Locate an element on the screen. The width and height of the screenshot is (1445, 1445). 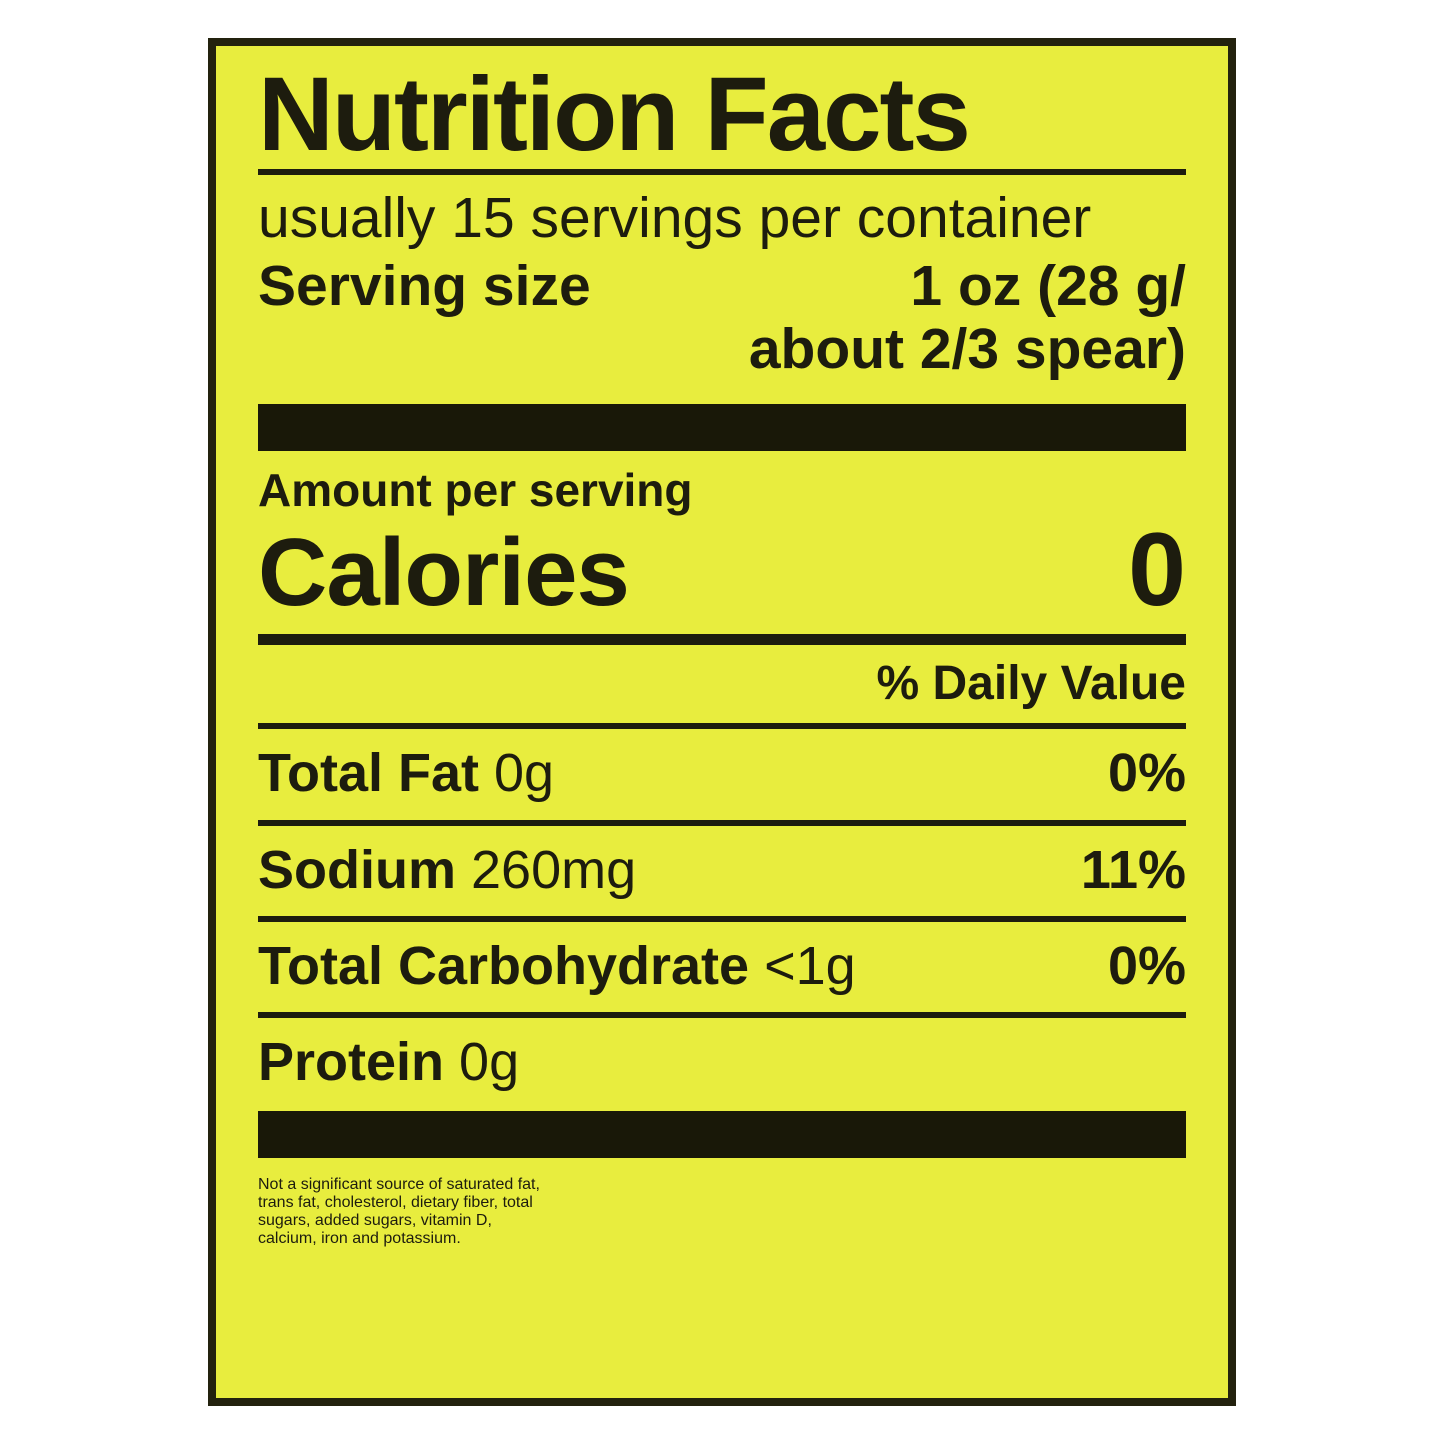
calories-row: Calories 0 is located at coordinates (722, 571).